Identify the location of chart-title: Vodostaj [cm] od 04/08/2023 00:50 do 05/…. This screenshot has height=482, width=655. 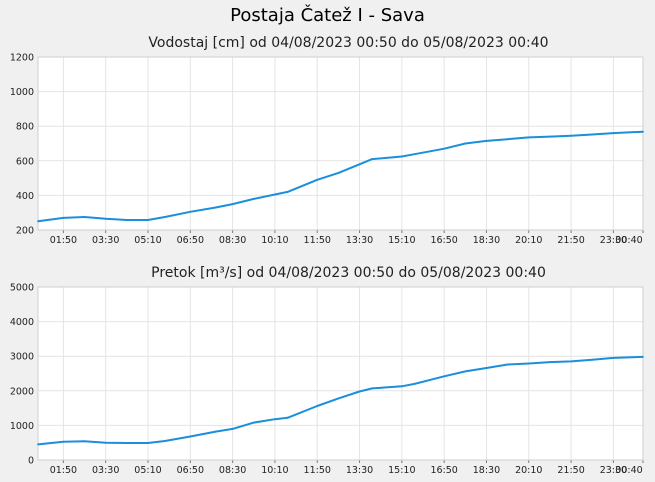
(348, 43).